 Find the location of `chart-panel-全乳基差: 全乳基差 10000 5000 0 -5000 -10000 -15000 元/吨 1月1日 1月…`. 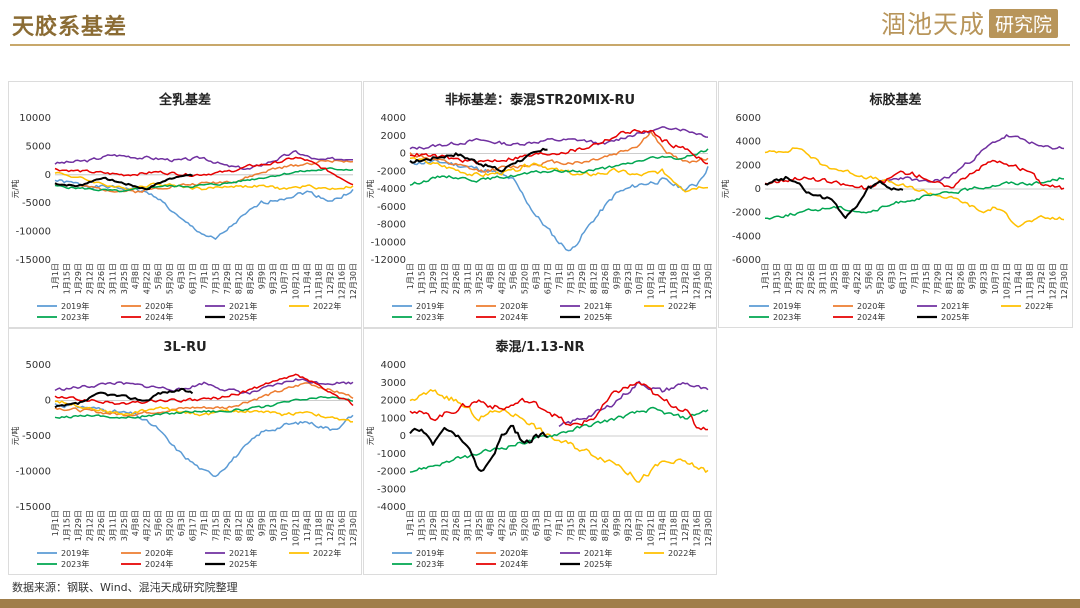

chart-panel-全乳基差: 全乳基差 10000 5000 0 -5000 -10000 -15000 元/吨 1月1日 1月… is located at coordinates (185, 204).